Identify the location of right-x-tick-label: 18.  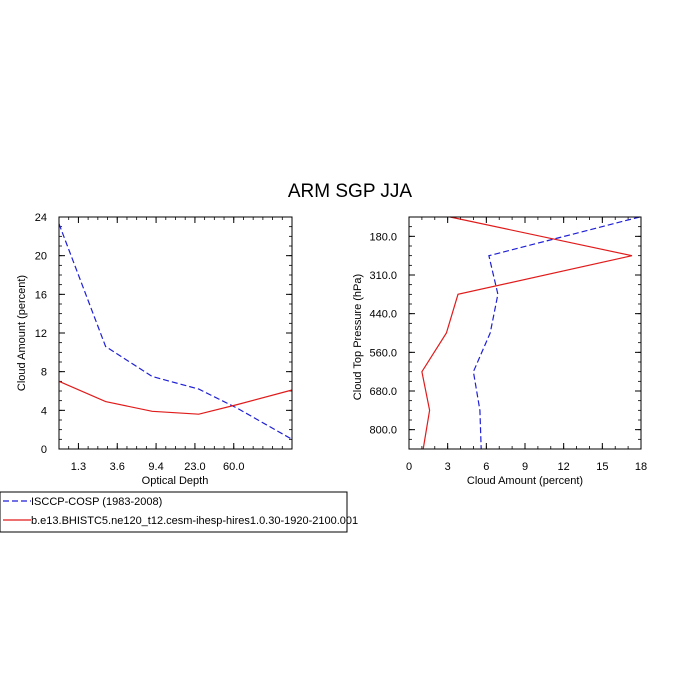
(641, 467).